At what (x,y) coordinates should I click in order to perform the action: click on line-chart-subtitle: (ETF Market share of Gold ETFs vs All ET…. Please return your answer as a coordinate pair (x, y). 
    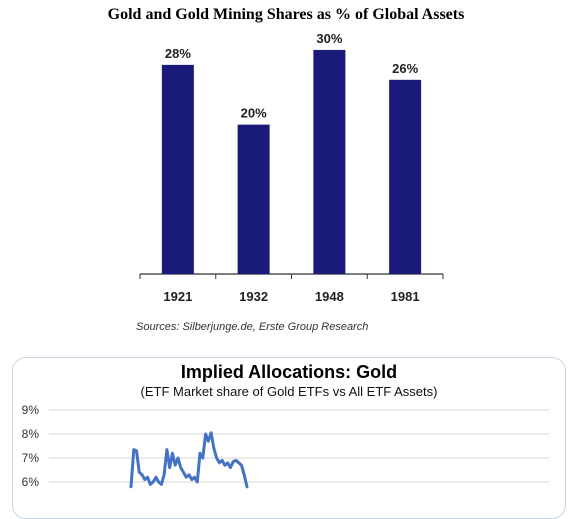
    Looking at the image, I should click on (289, 391).